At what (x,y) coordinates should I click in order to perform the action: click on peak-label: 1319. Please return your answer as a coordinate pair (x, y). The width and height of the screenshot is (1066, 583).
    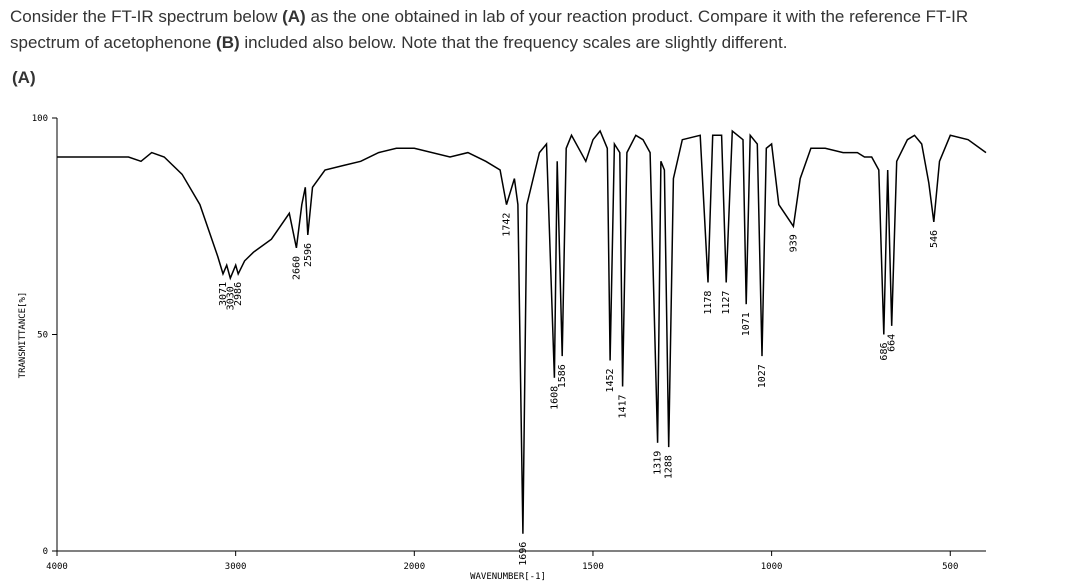
    Looking at the image, I should click on (658, 463).